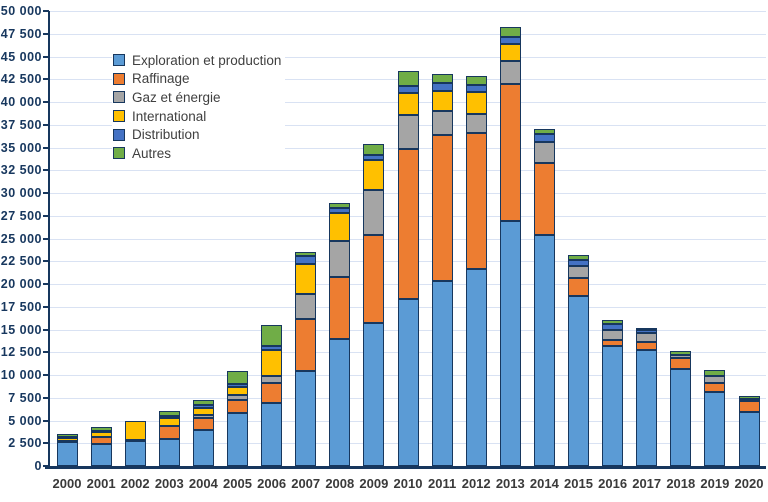  I want to click on legend-item-gaz-et-energie: Gaz et énergie, so click(197, 97).